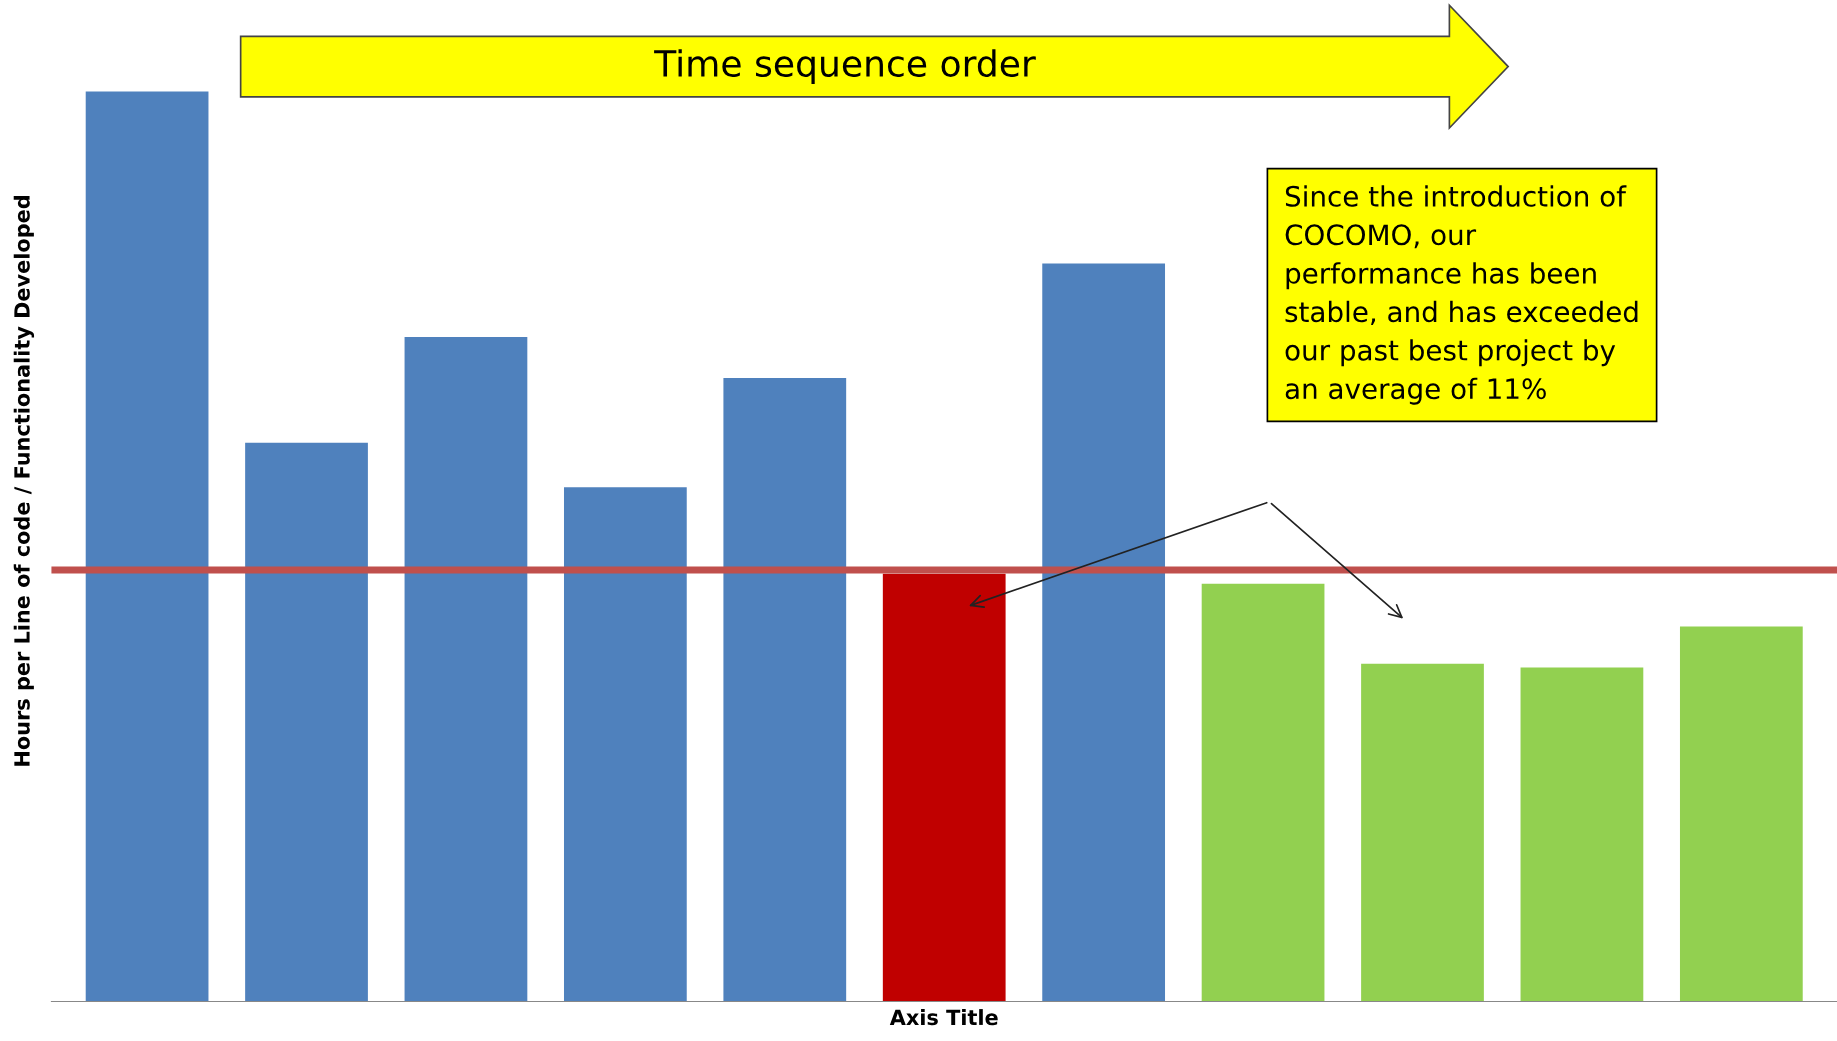 The image size is (1837, 1041). Describe the element at coordinates (845, 67) in the screenshot. I see `text: Time sequence order` at that location.